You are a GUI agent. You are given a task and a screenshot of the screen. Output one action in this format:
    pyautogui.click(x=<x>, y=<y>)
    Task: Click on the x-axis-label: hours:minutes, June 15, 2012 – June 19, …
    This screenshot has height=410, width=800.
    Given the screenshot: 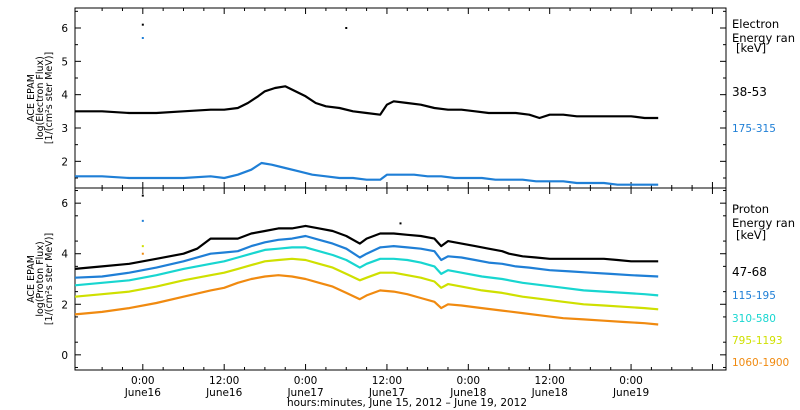 What is the action you would take?
    pyautogui.click(x=407, y=403)
    